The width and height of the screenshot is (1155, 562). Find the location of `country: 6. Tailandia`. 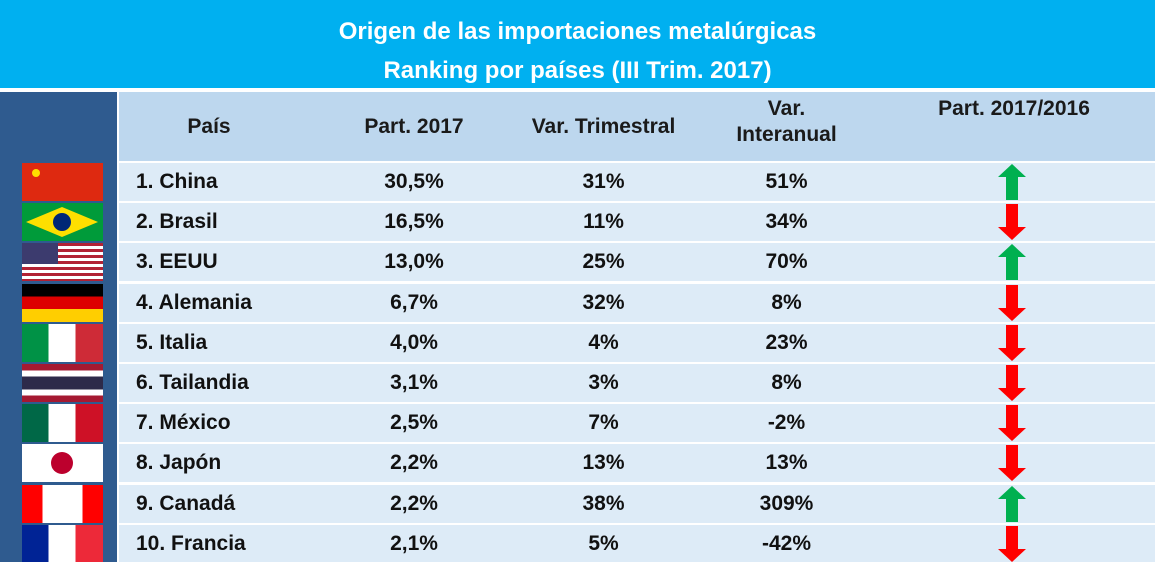

country: 6. Tailandia is located at coordinates (192, 382).